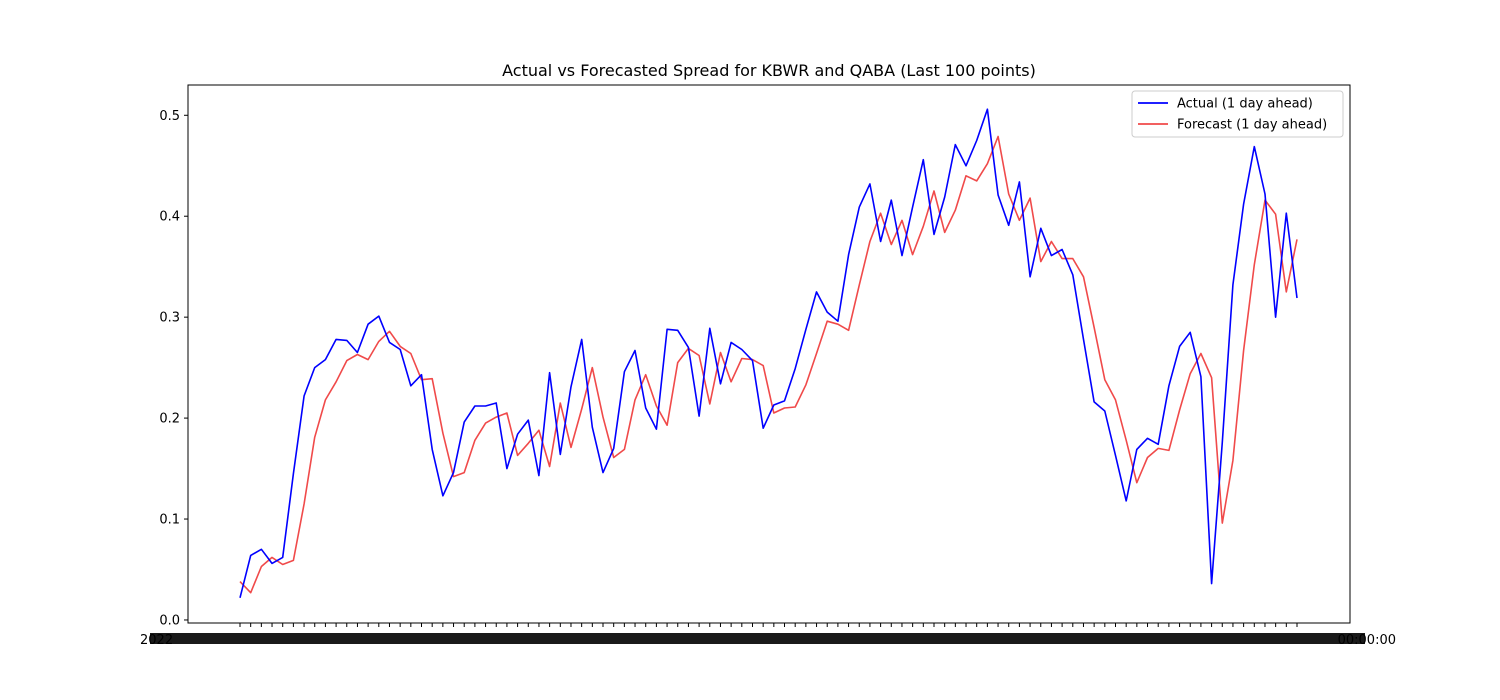 This screenshot has height=700, width=1500. I want to click on y-tick-label: 0.3, so click(169, 318).